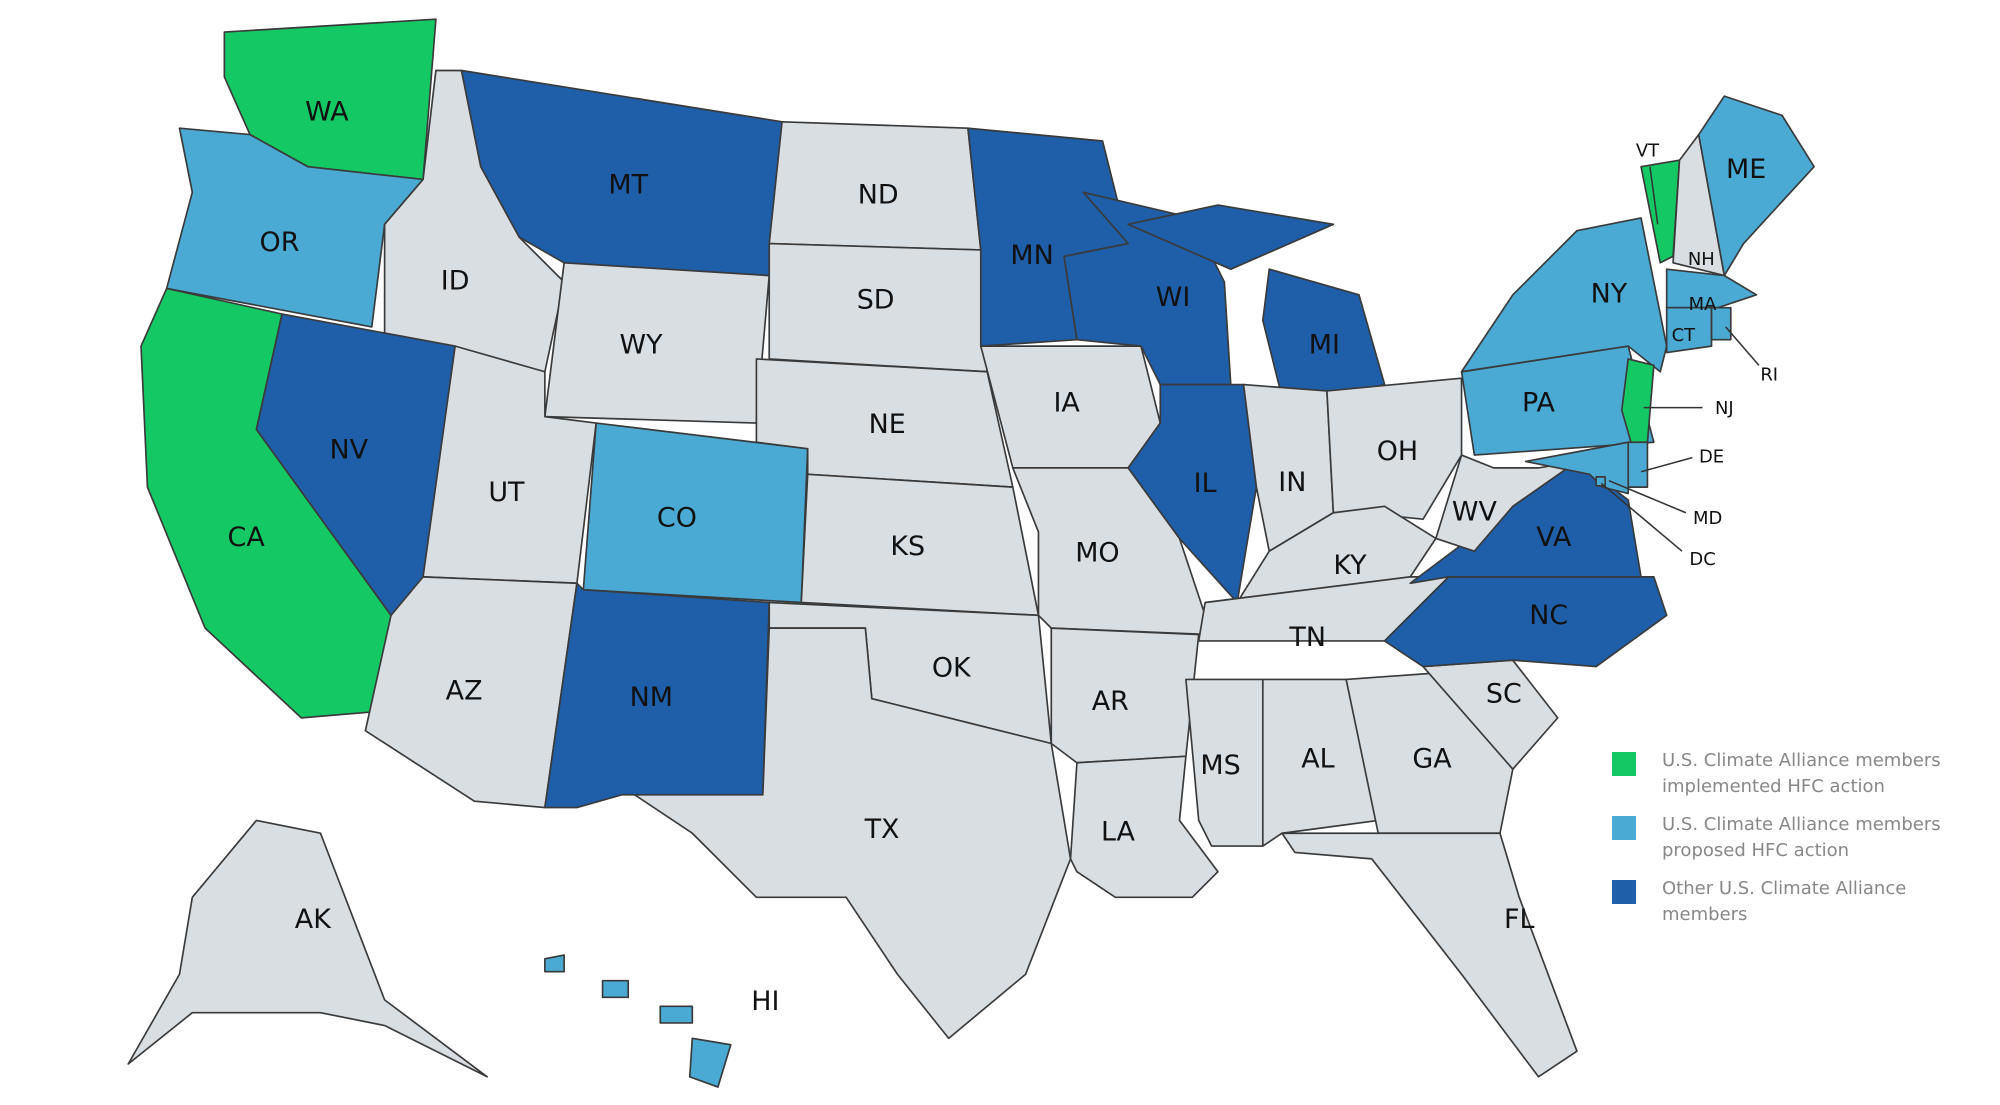 This screenshot has height=1105, width=2000. What do you see at coordinates (1684, 335) in the screenshot?
I see `state-label: CT` at bounding box center [1684, 335].